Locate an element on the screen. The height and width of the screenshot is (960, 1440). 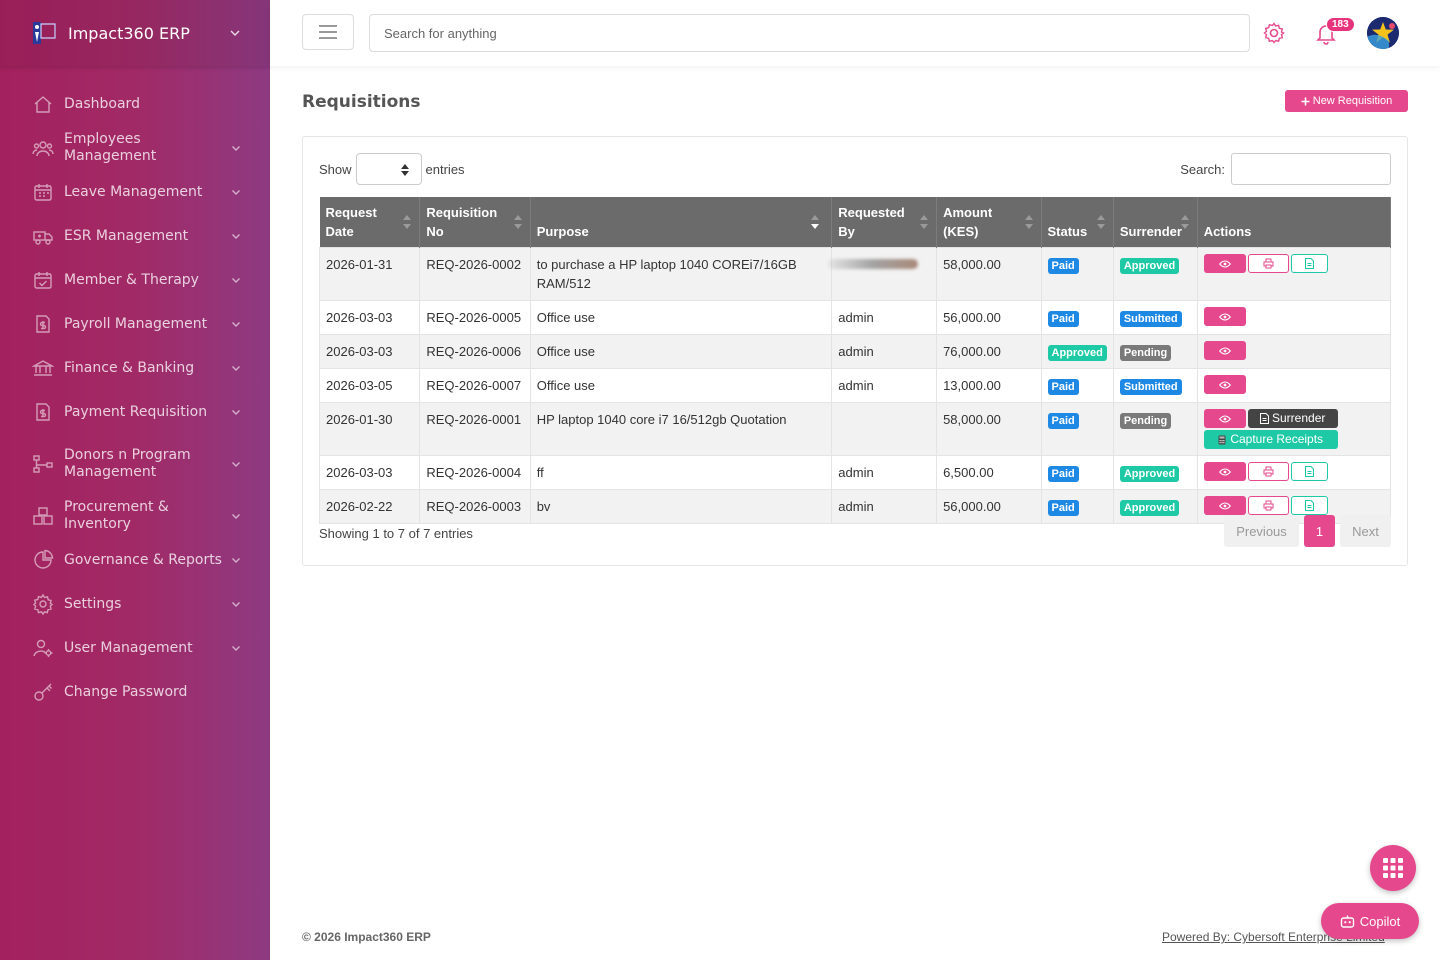
table-search-control: Search: is located at coordinates (1285, 169).